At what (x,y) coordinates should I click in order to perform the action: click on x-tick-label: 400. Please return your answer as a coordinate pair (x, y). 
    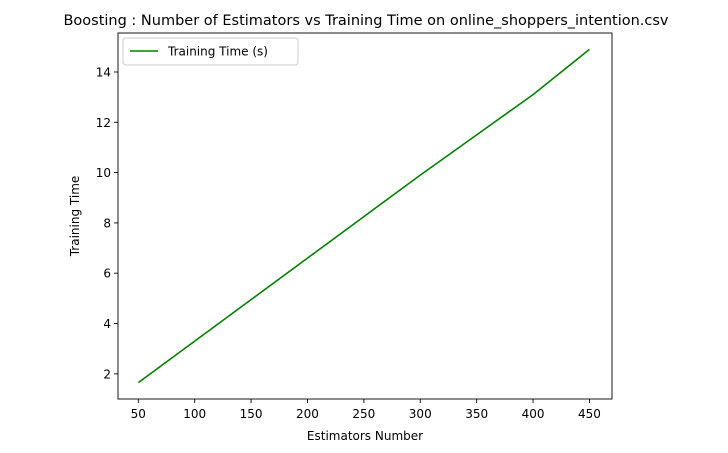
    Looking at the image, I should click on (533, 414).